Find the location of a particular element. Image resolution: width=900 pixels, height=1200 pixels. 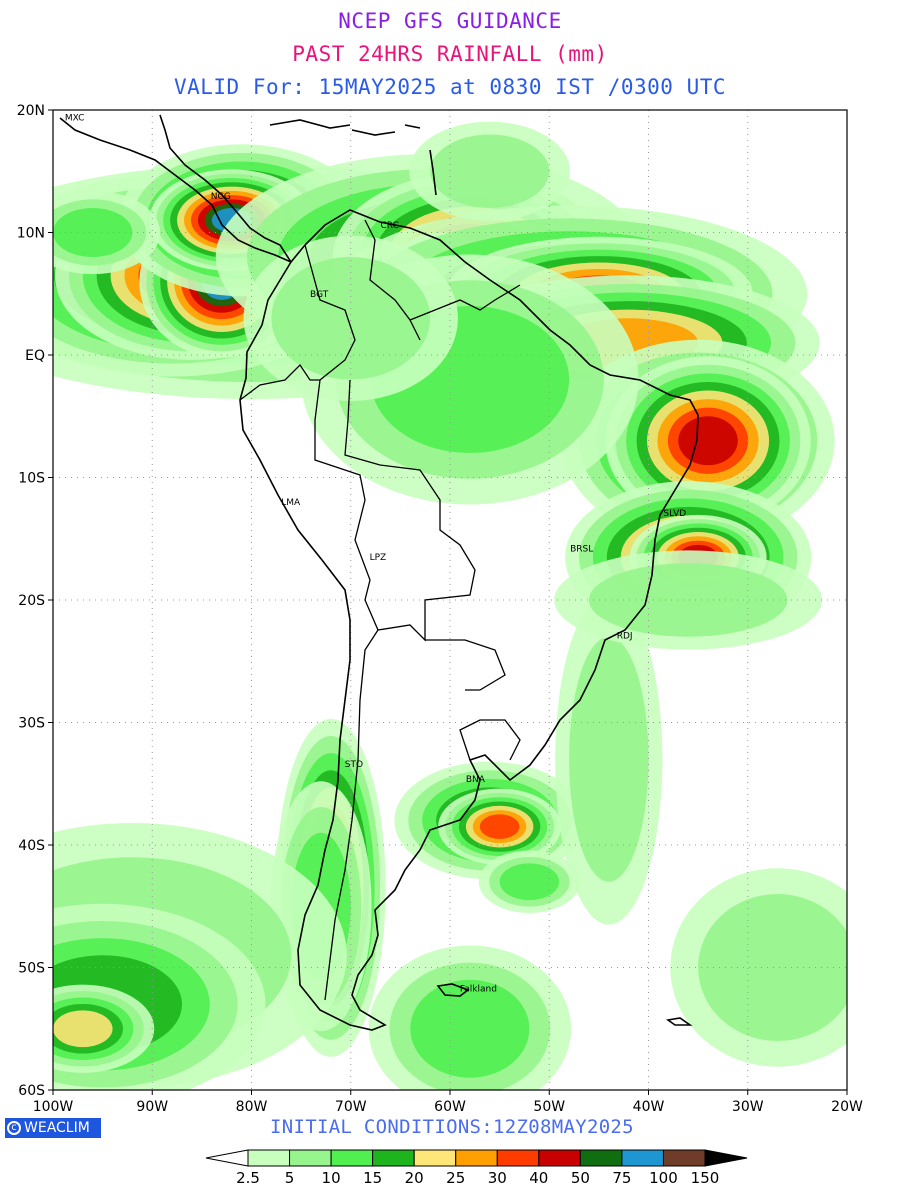

legend-label: 40 is located at coordinates (538, 1178).